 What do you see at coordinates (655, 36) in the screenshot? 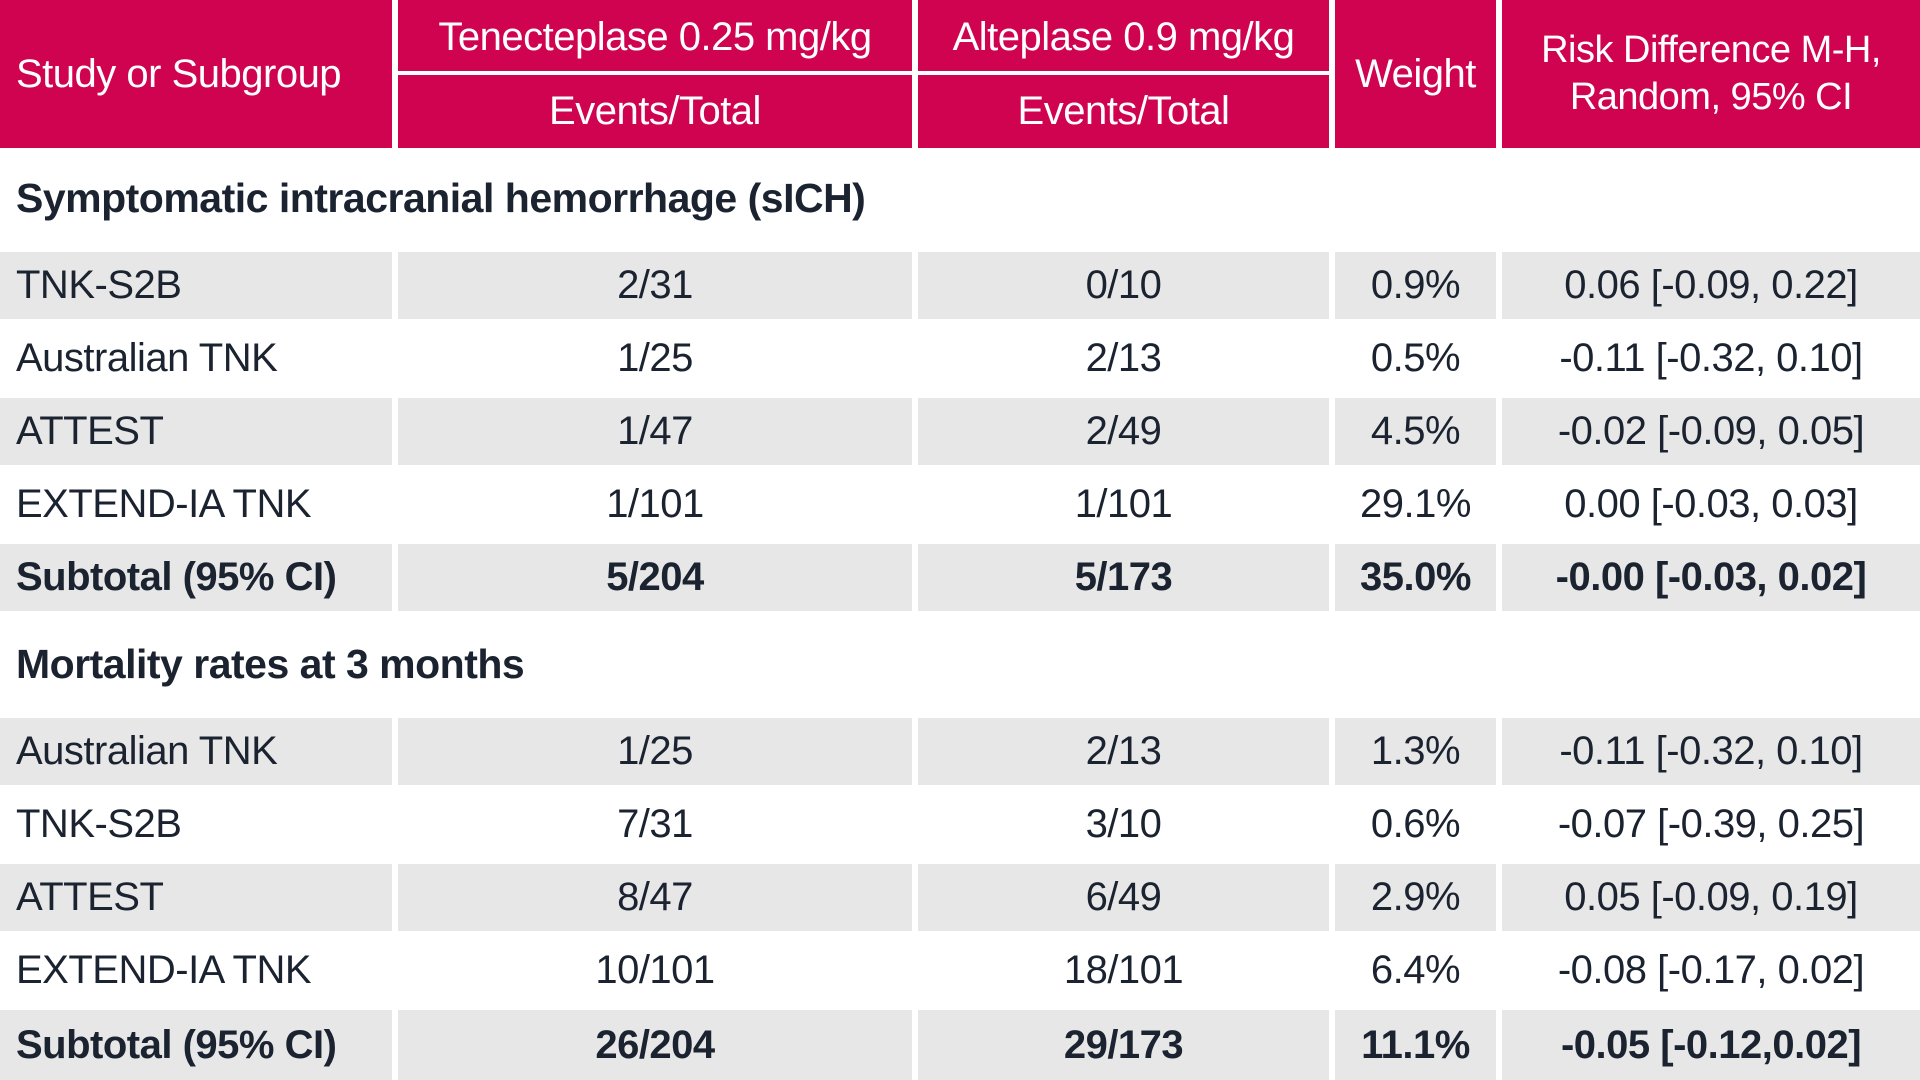
I see `col-header-tenecteplase-label: Tenecteplase 0.25 mg/kg` at bounding box center [655, 36].